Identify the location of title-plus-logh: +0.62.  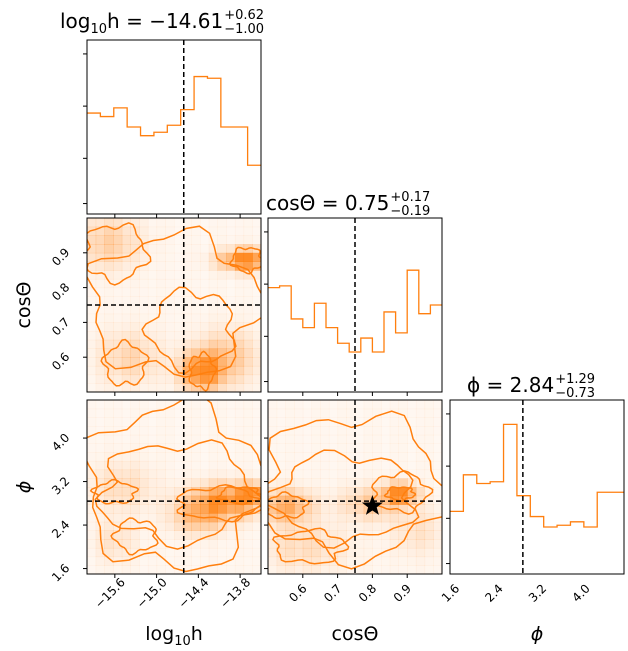
(244, 15).